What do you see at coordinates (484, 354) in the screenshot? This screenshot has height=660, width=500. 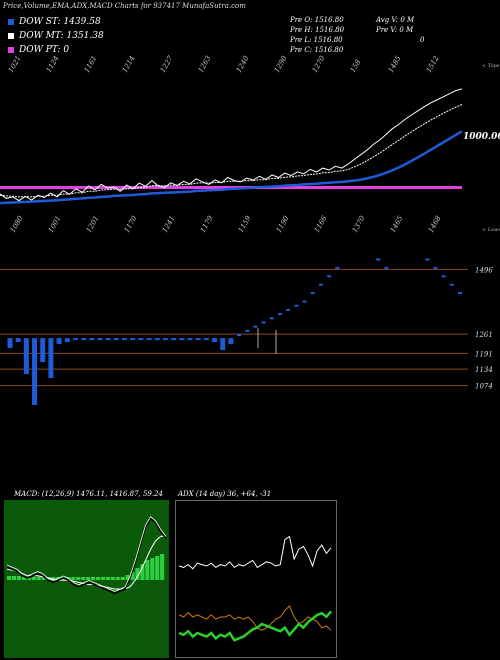 I see `level-label: 1191` at bounding box center [484, 354].